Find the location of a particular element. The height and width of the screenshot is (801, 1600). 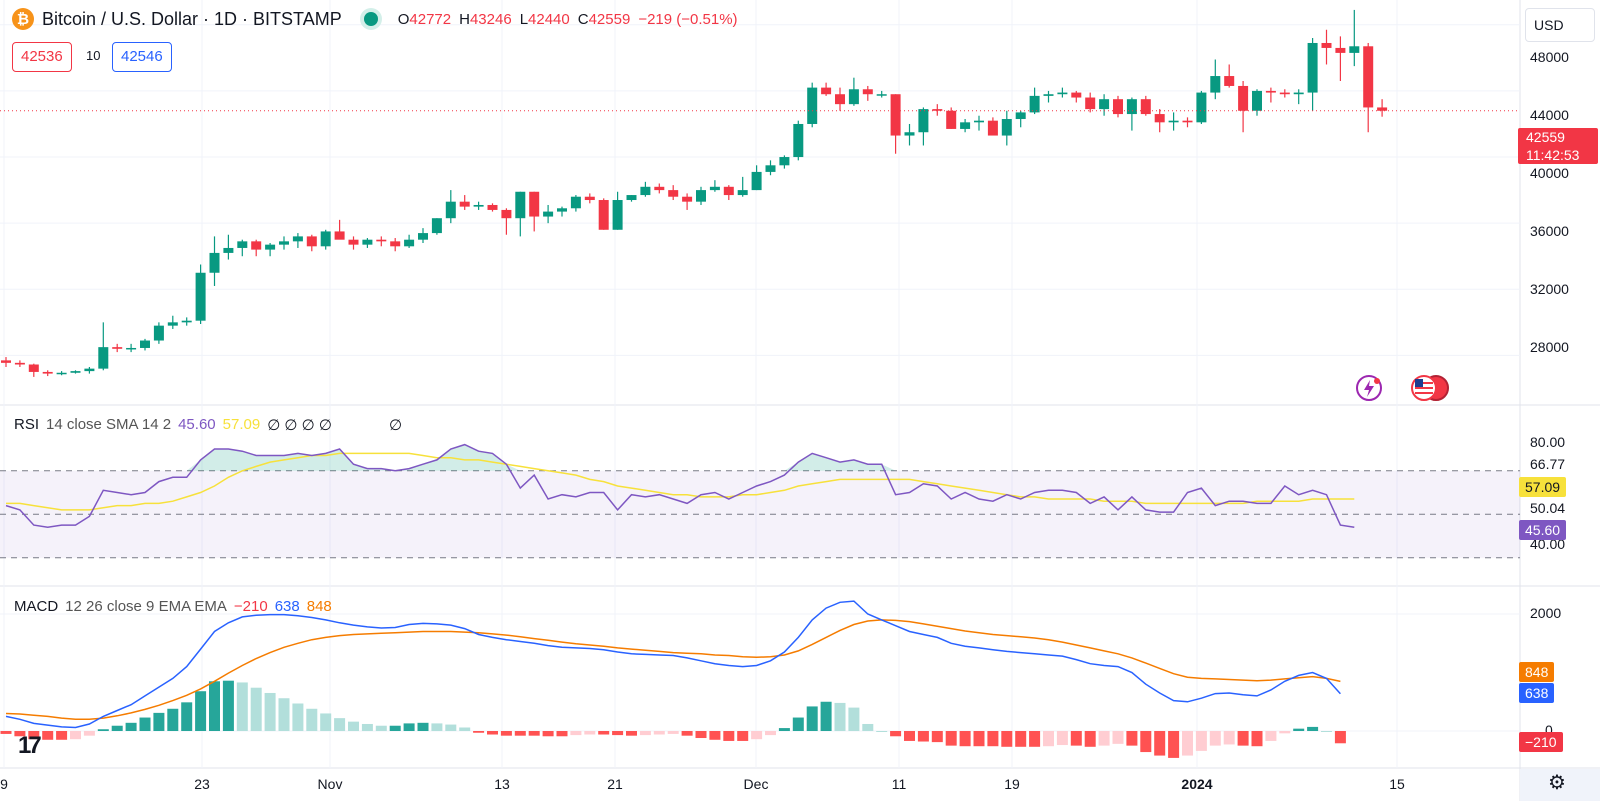

currency-selector: USD is located at coordinates (1560, 25).